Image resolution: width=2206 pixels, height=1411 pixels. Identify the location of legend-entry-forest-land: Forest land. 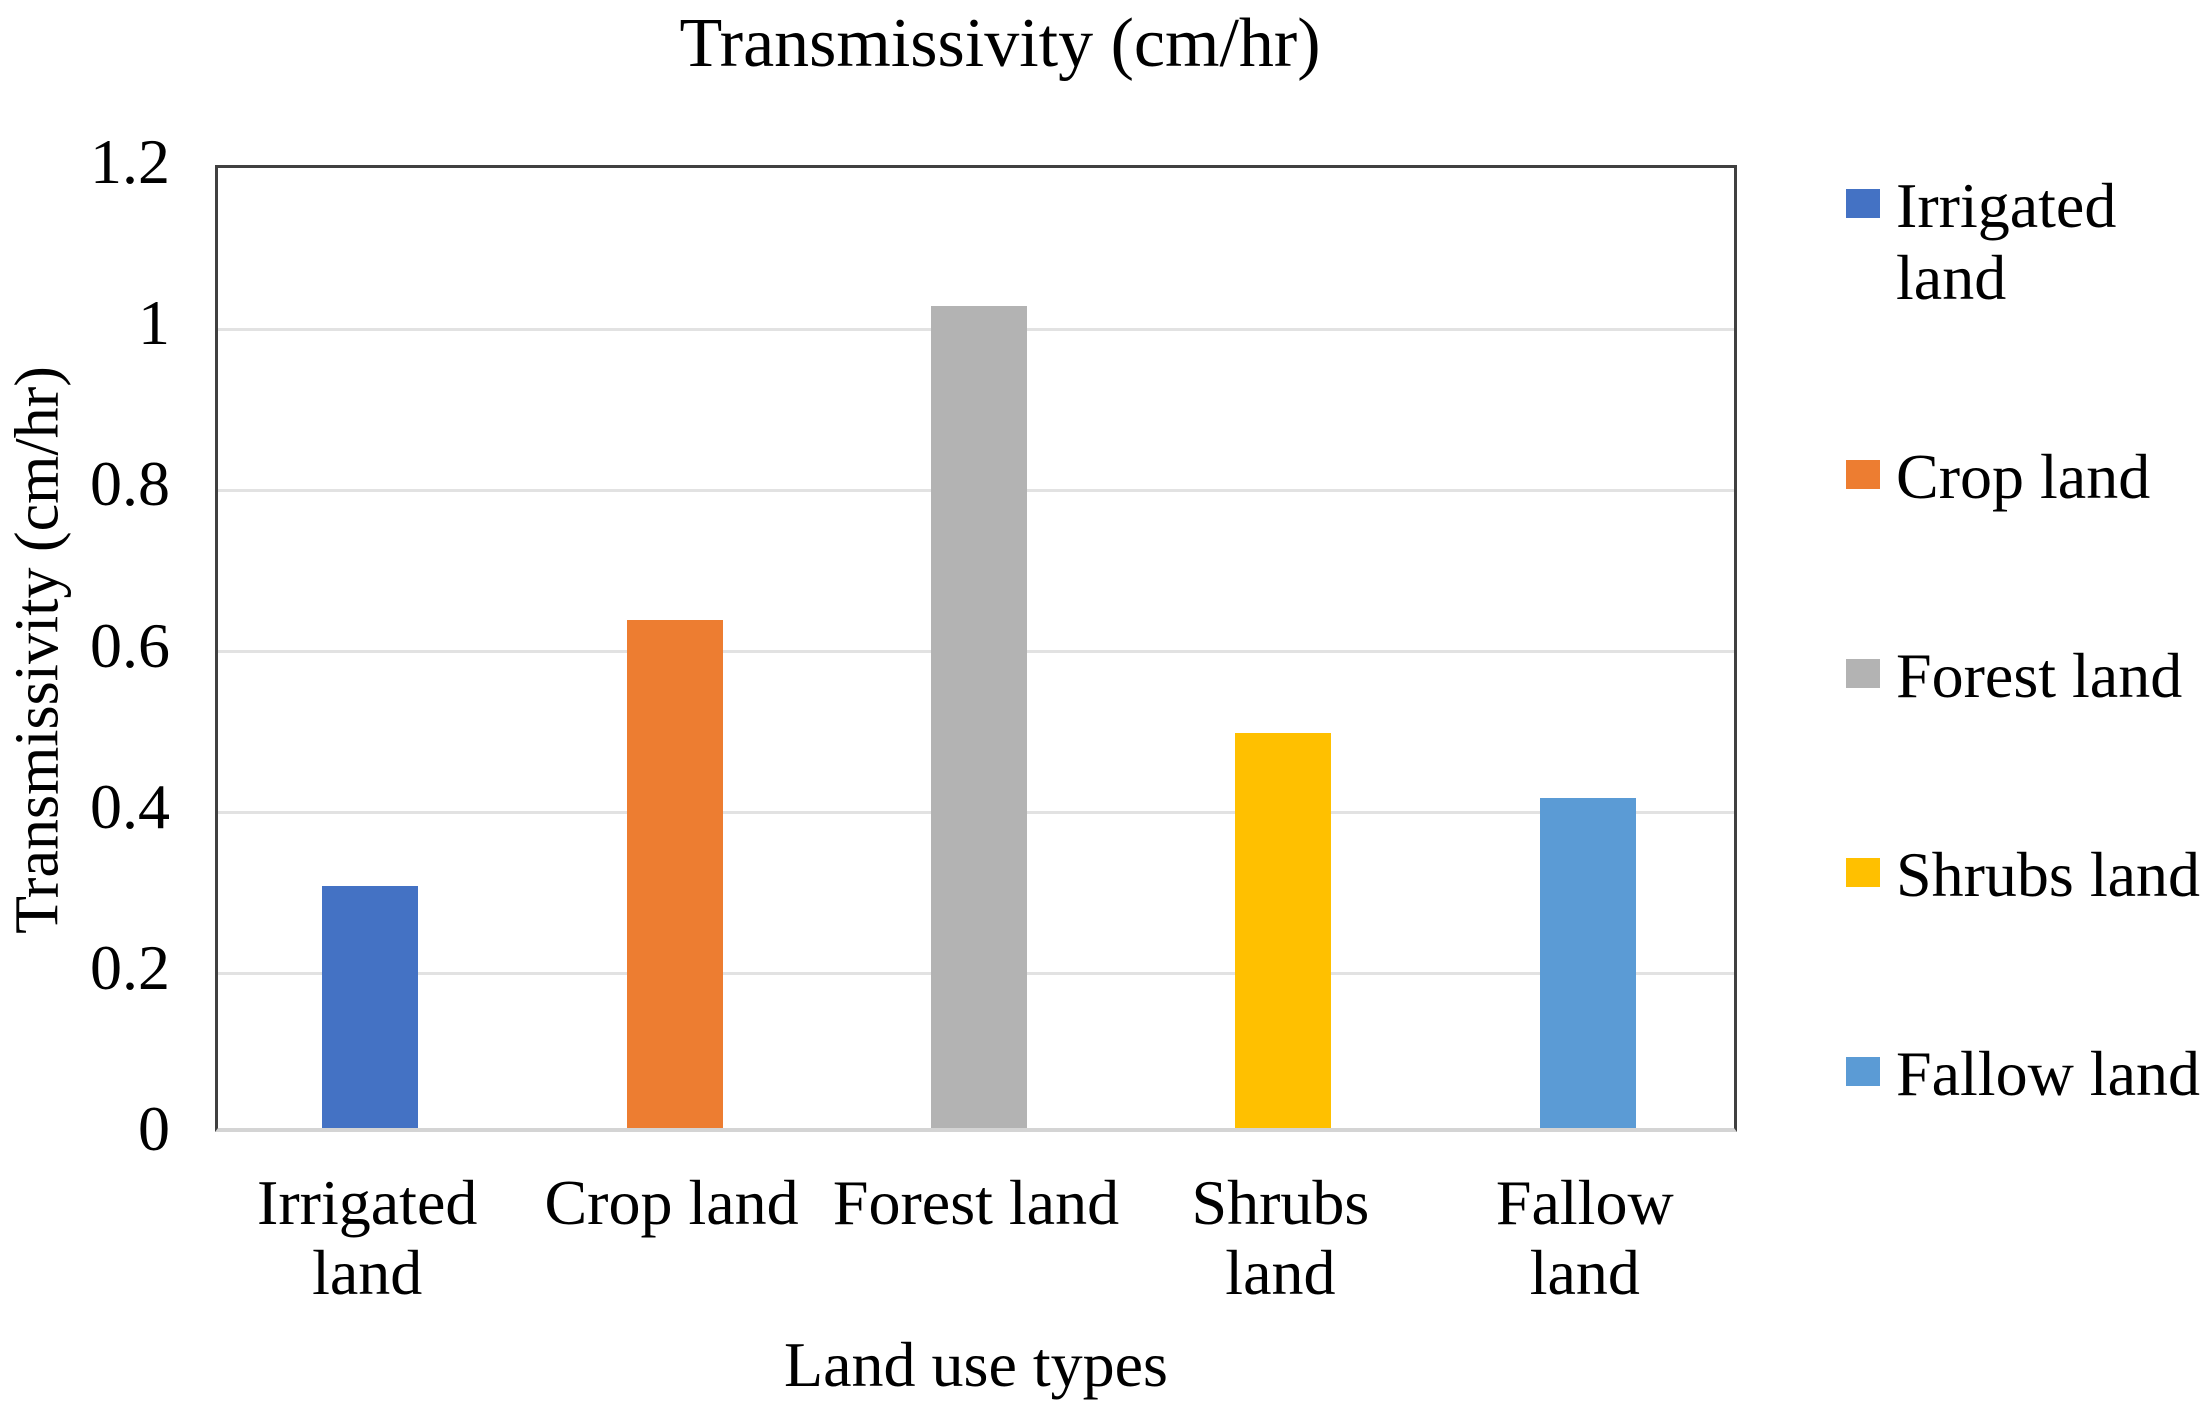
(2026, 676).